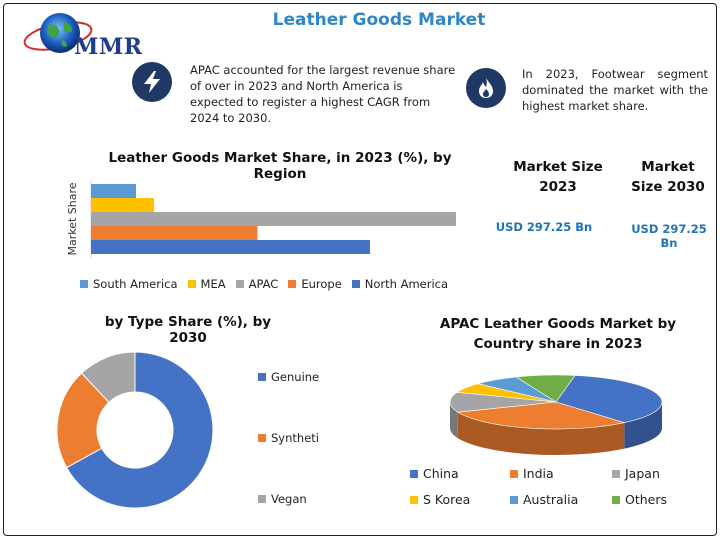  What do you see at coordinates (541, 433) in the screenshot?
I see `pie-side-india` at bounding box center [541, 433].